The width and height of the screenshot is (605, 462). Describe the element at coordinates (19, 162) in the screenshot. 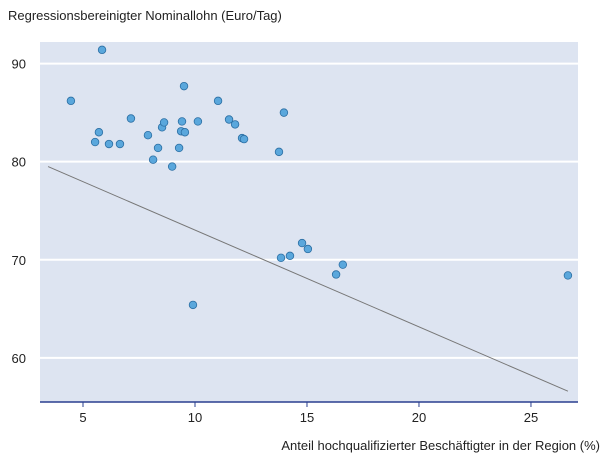

I see `y-tick-label: 80` at that location.